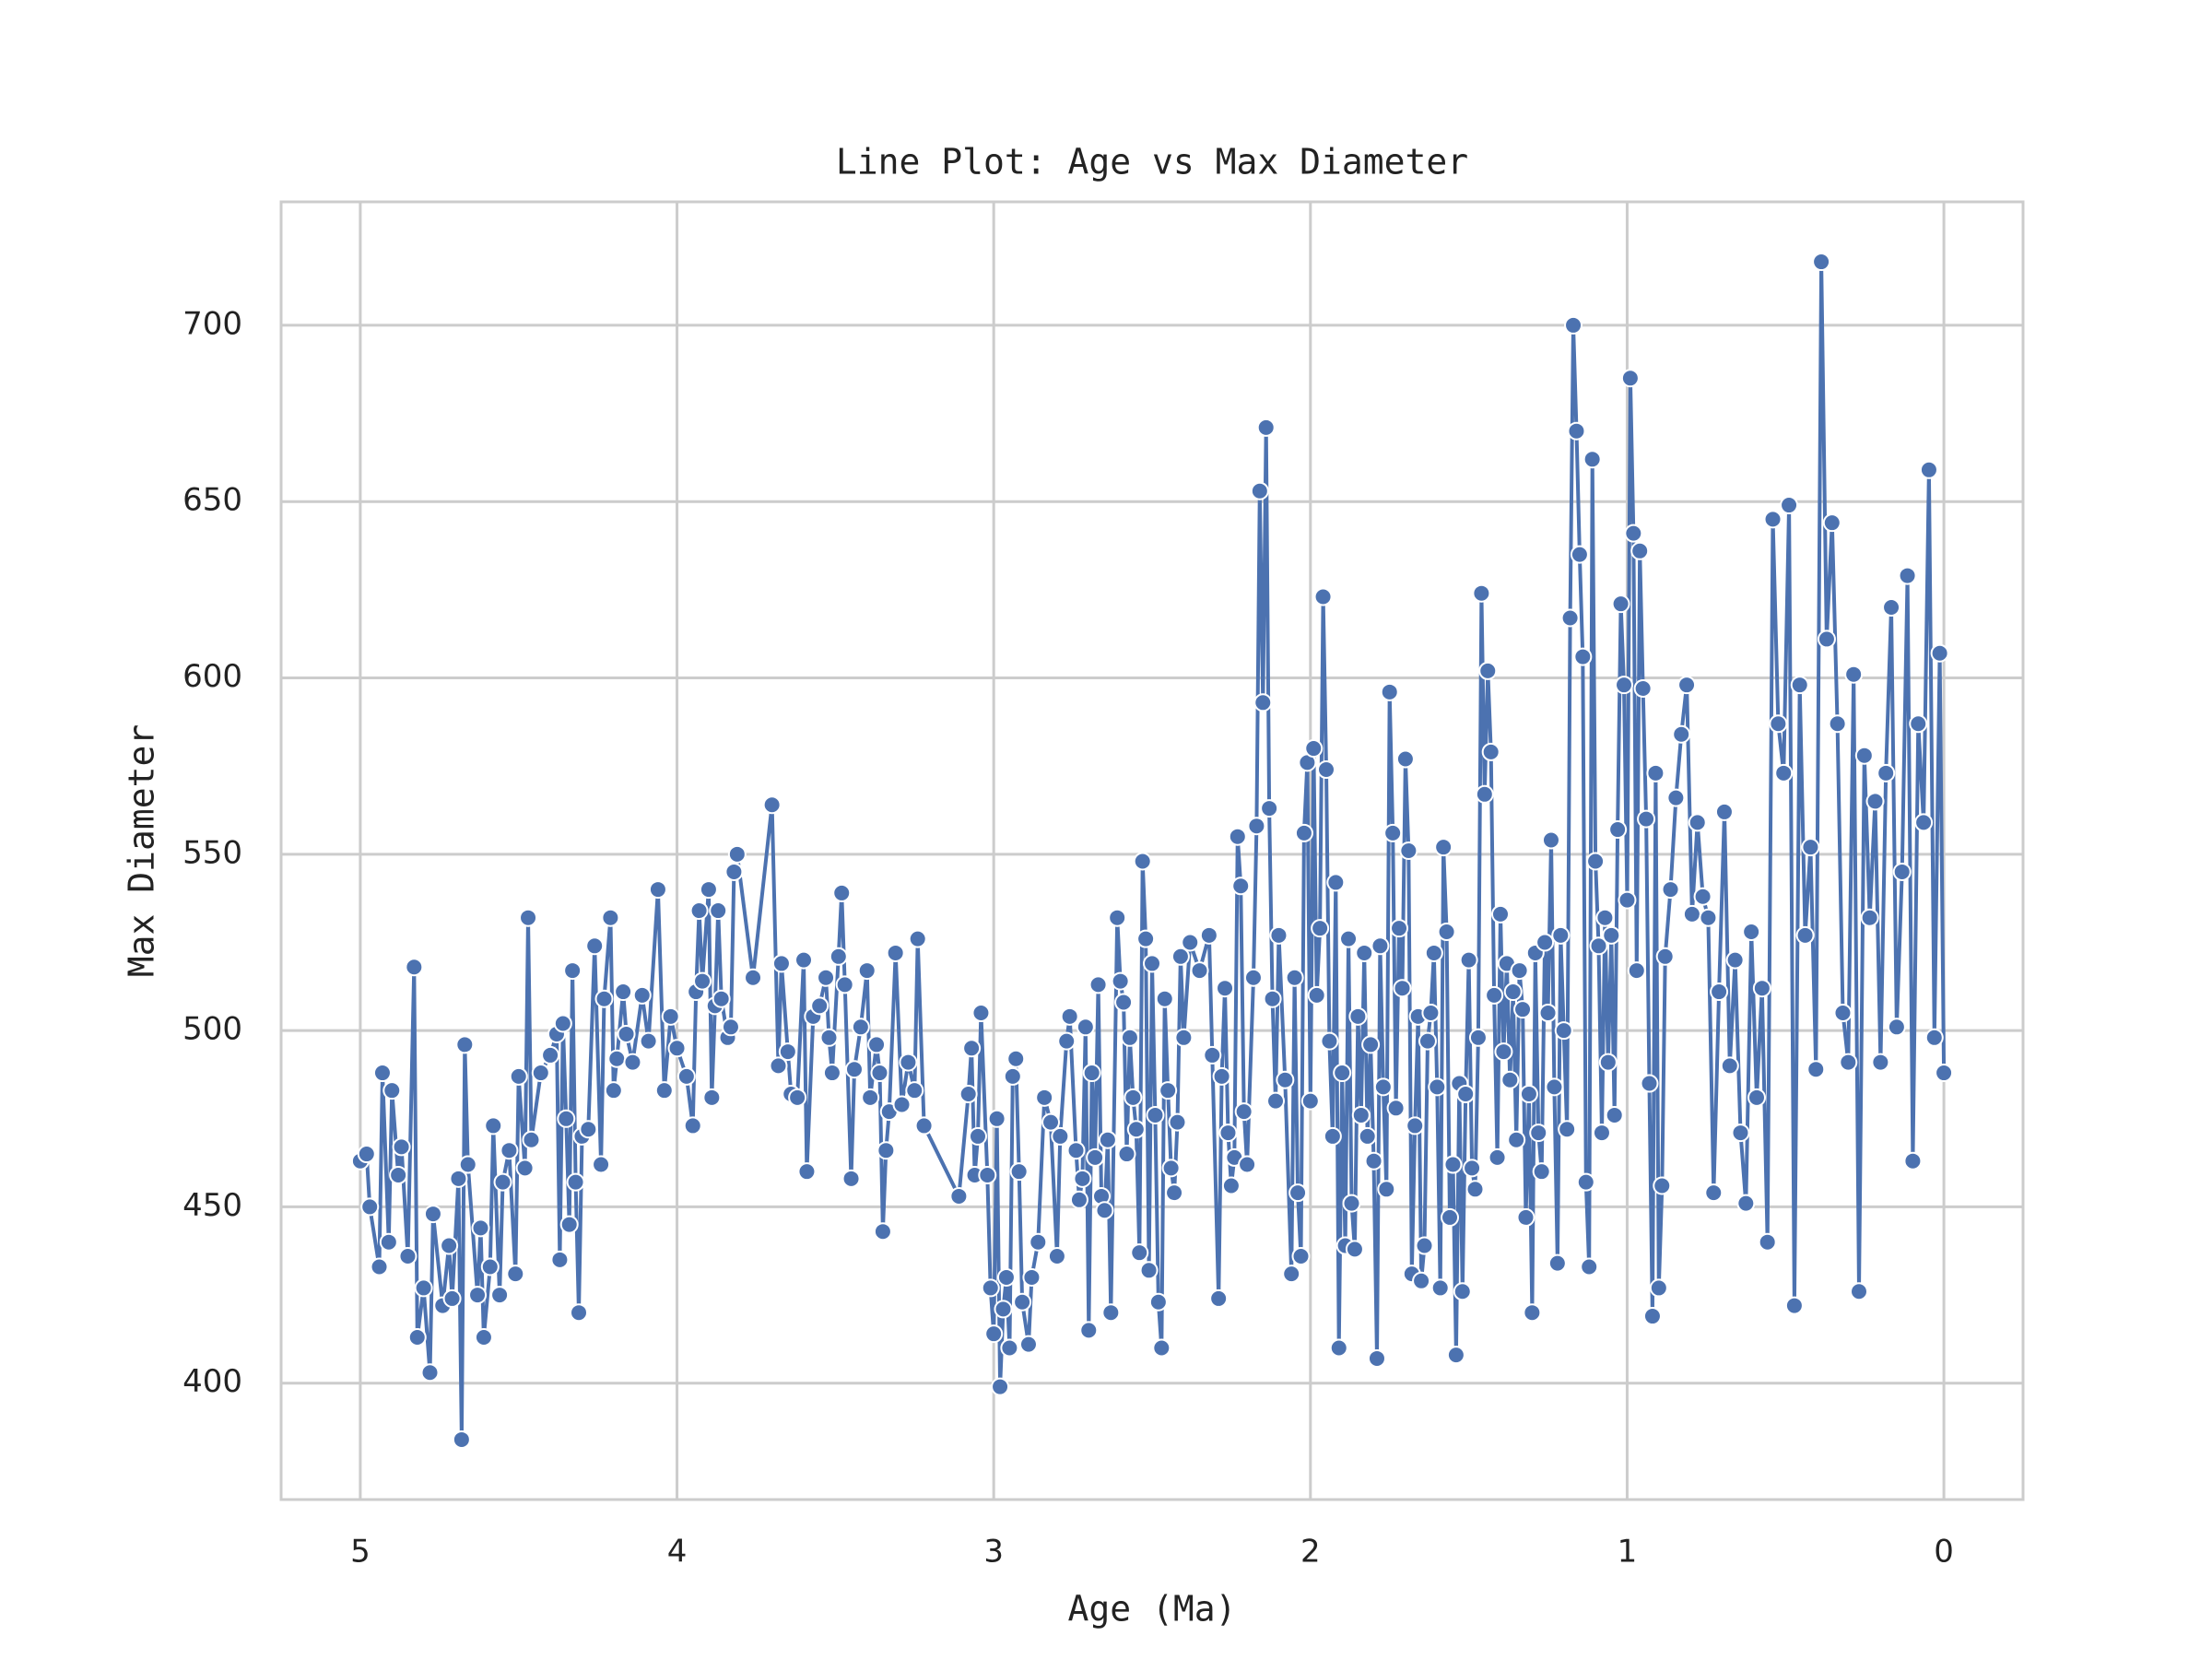 Image resolution: width=2212 pixels, height=1659 pixels. I want to click on y-axis-label: Max Diameter, so click(142, 851).